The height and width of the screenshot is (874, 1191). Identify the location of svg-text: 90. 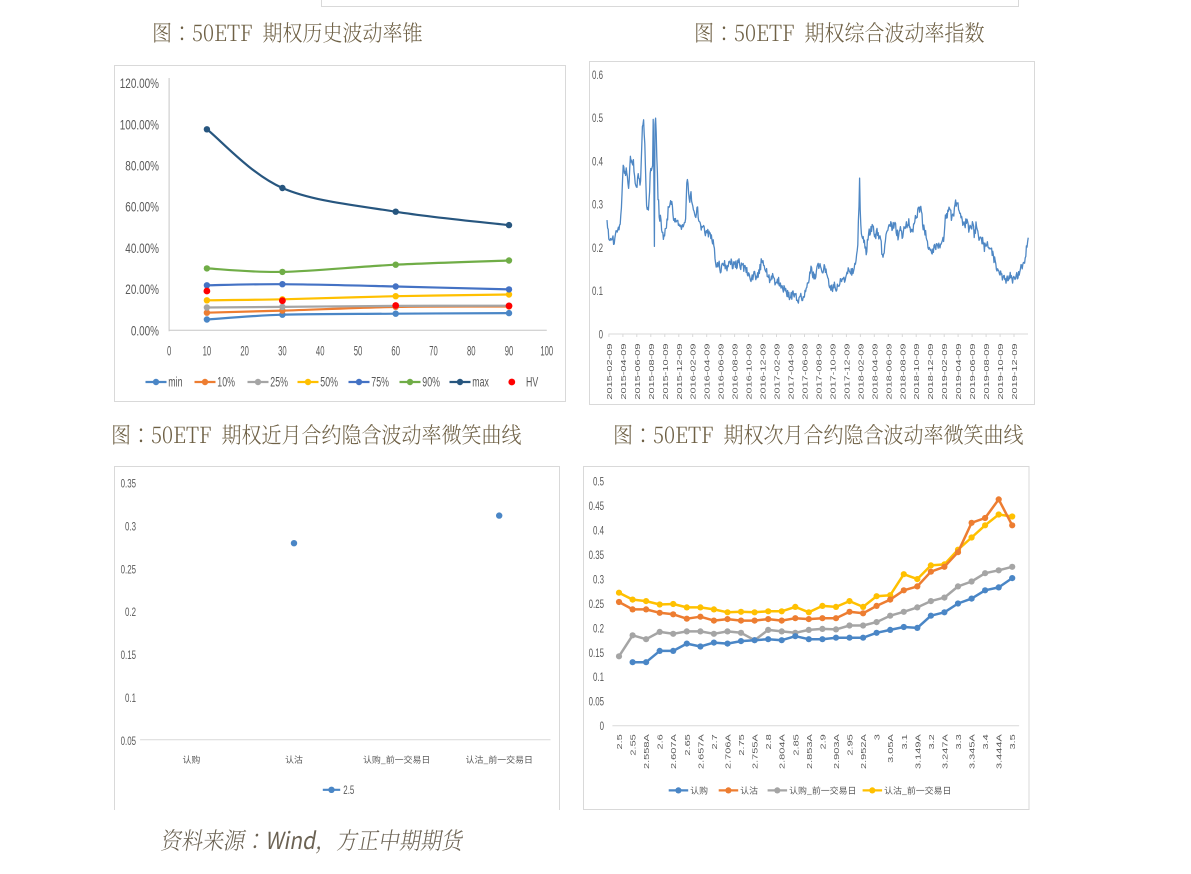
(508, 351).